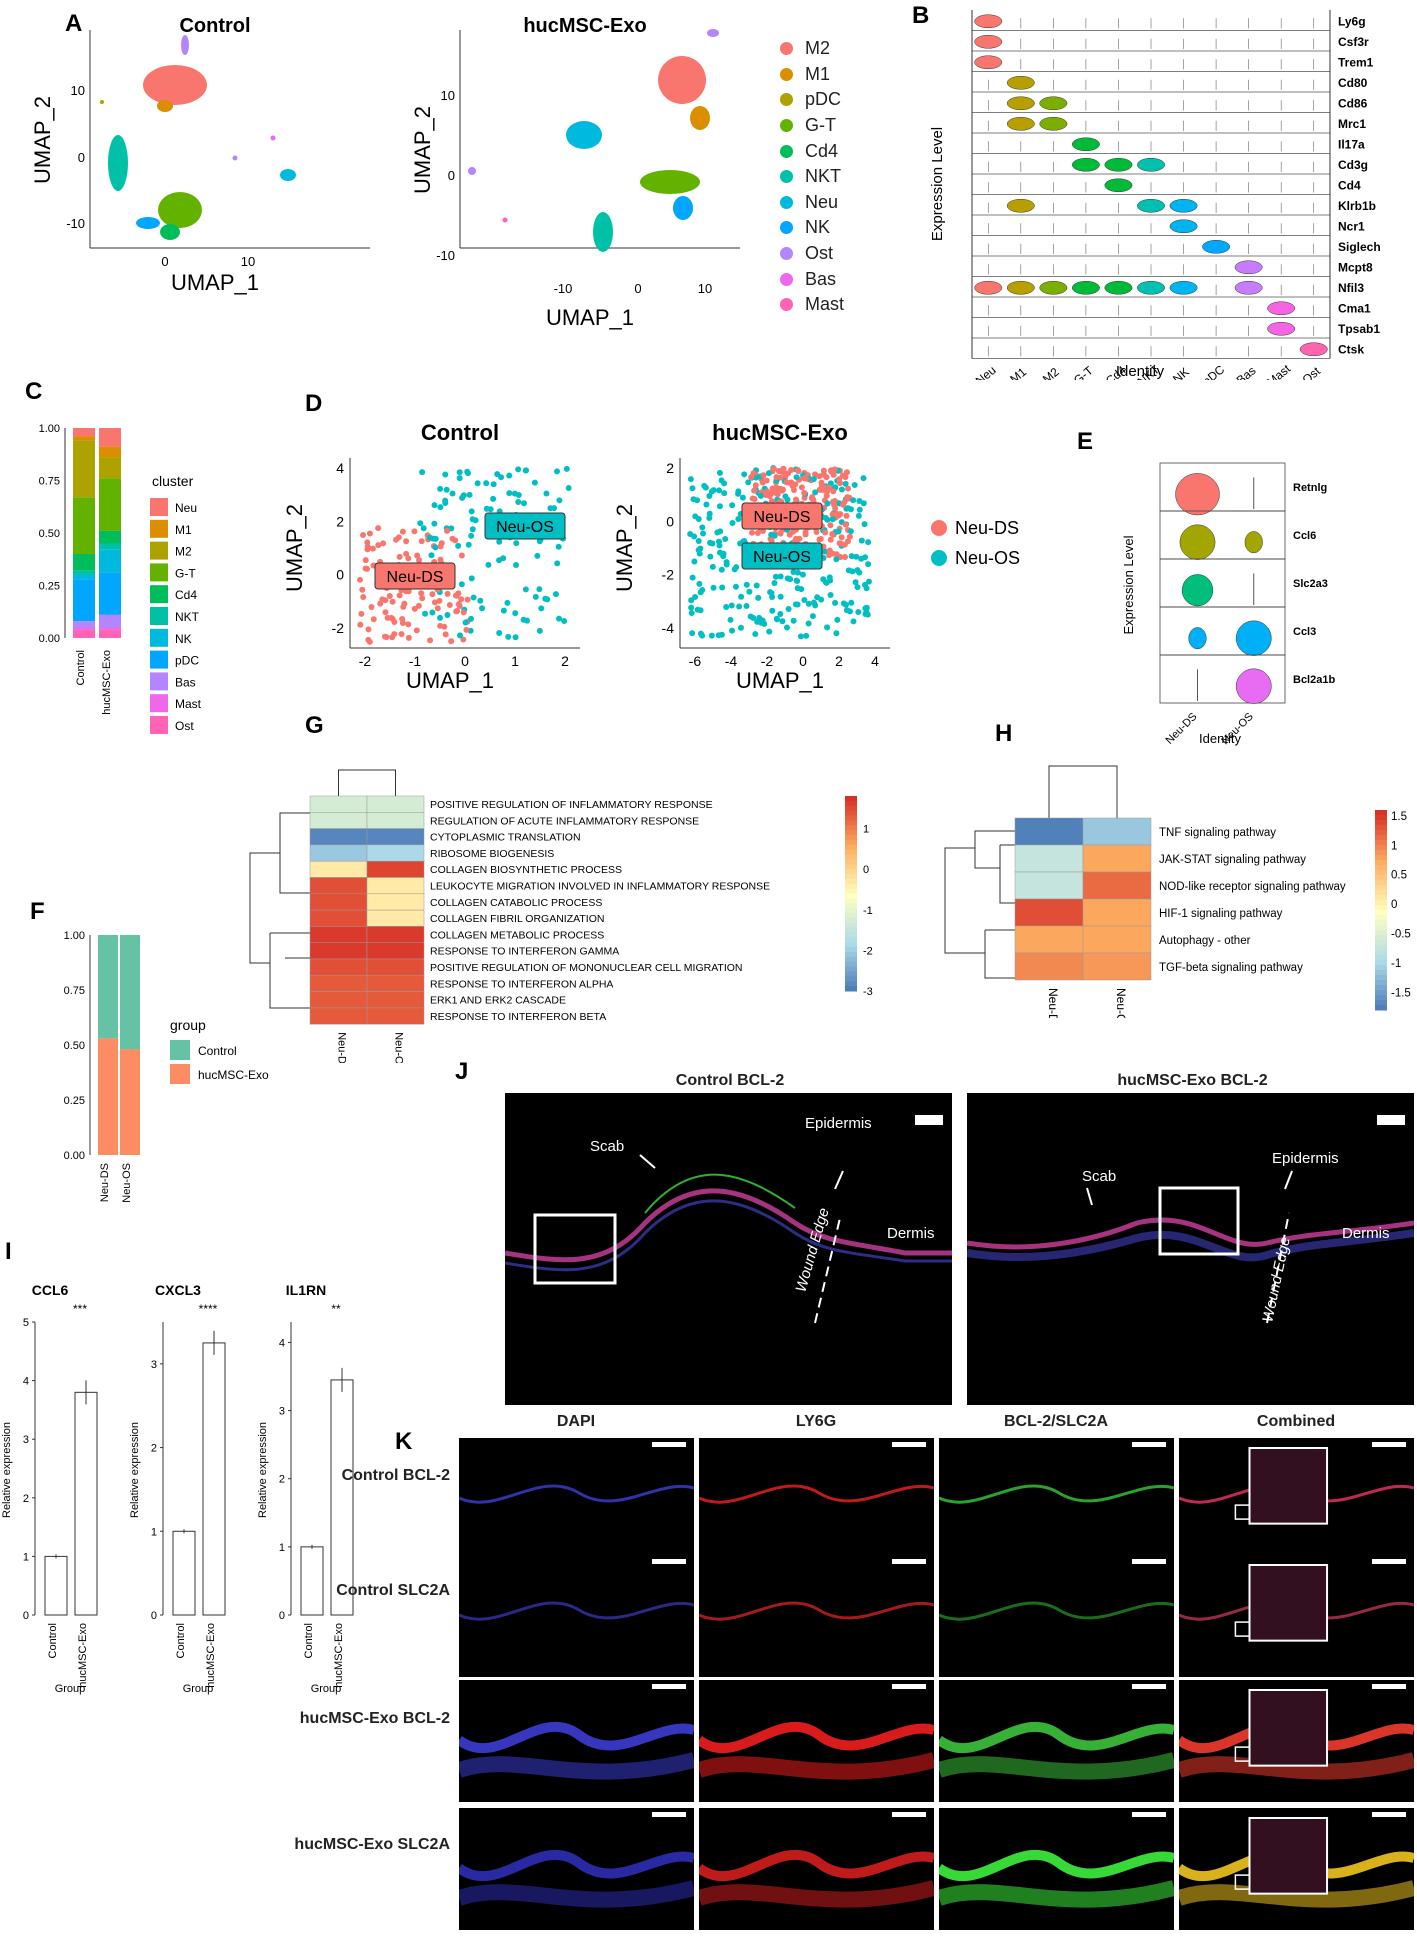 The width and height of the screenshot is (1417, 1947). Describe the element at coordinates (314, 403) in the screenshot. I see `panel-label-d: D` at that location.